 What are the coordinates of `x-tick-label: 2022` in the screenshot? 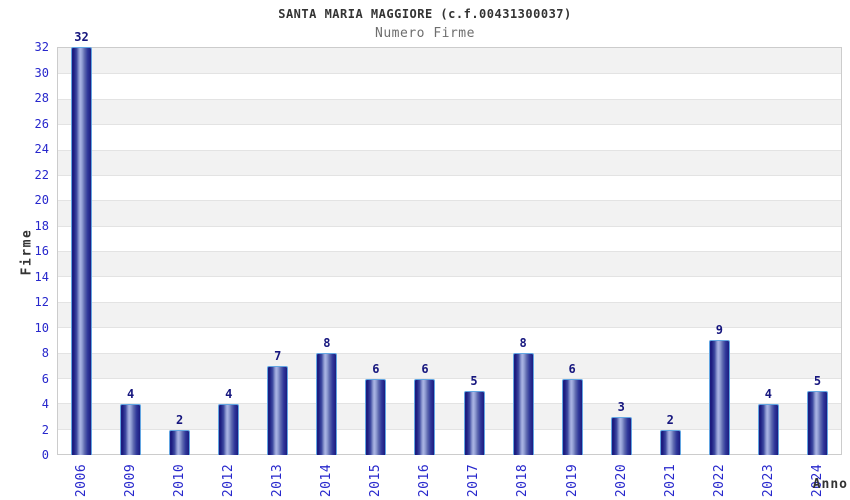 It's located at (719, 480).